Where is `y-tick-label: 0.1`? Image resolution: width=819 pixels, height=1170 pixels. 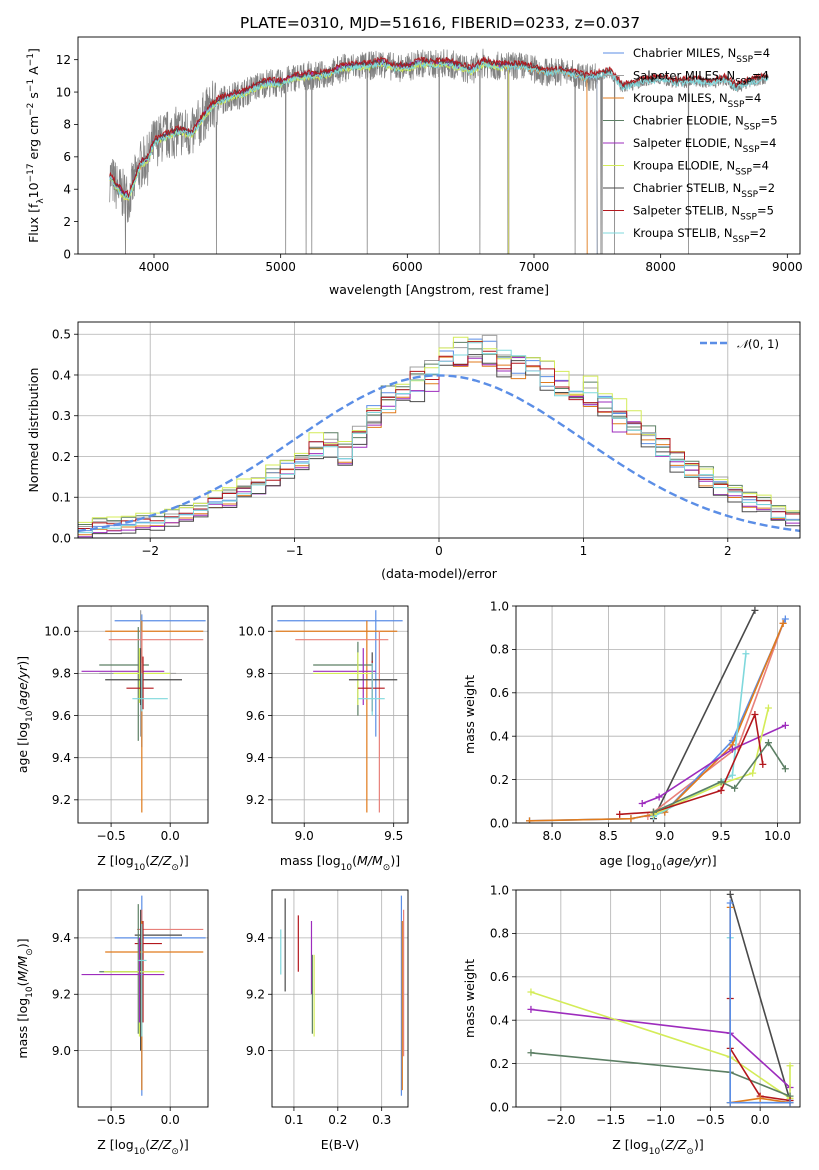
y-tick-label: 0.1 is located at coordinates (61, 498).